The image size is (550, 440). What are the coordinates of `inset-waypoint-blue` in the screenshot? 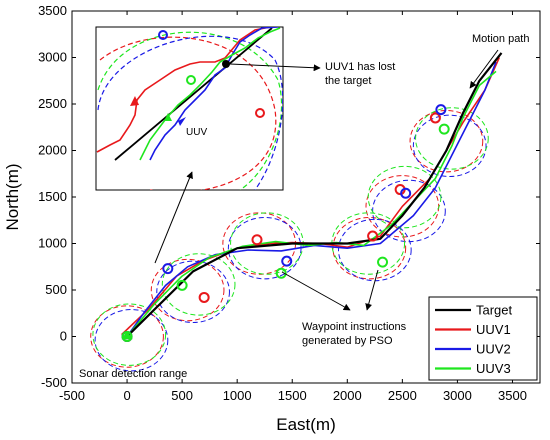 It's located at (163, 35).